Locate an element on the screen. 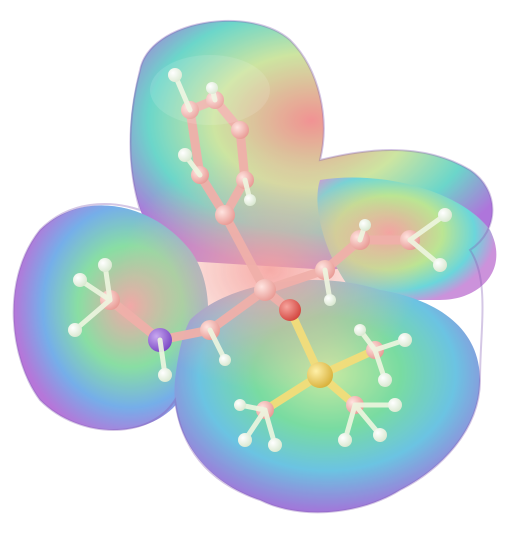 The width and height of the screenshot is (520, 539). oxygen-atom is located at coordinates (290, 310).